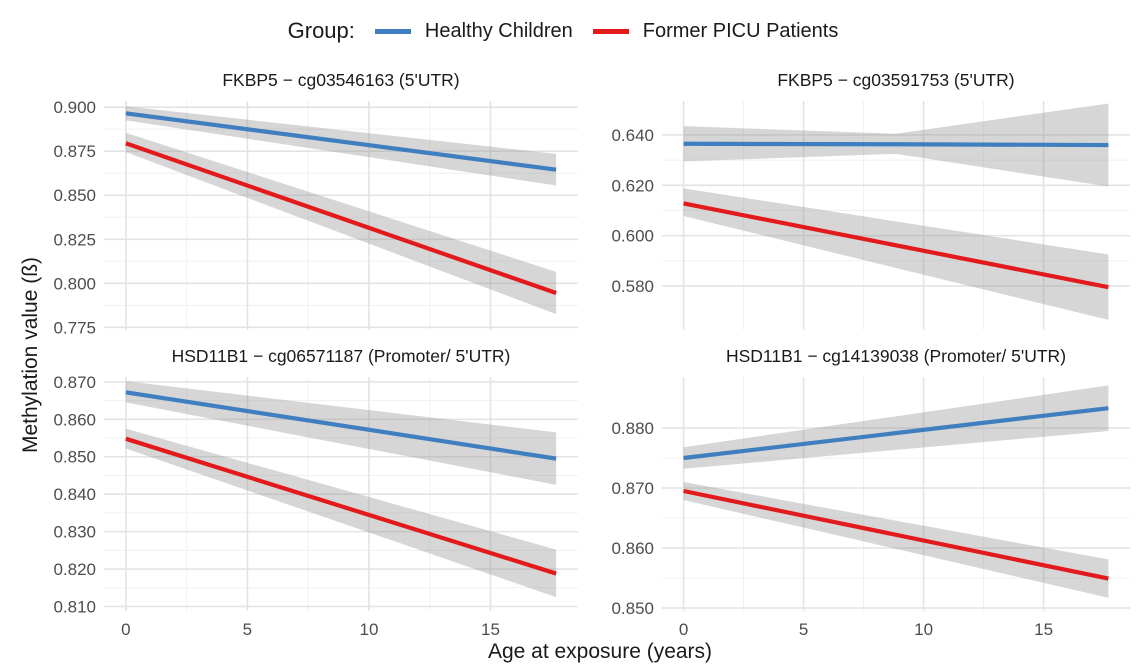 The height and width of the screenshot is (667, 1140). Describe the element at coordinates (74, 327) in the screenshot. I see `y-tick-label: 0.775` at that location.